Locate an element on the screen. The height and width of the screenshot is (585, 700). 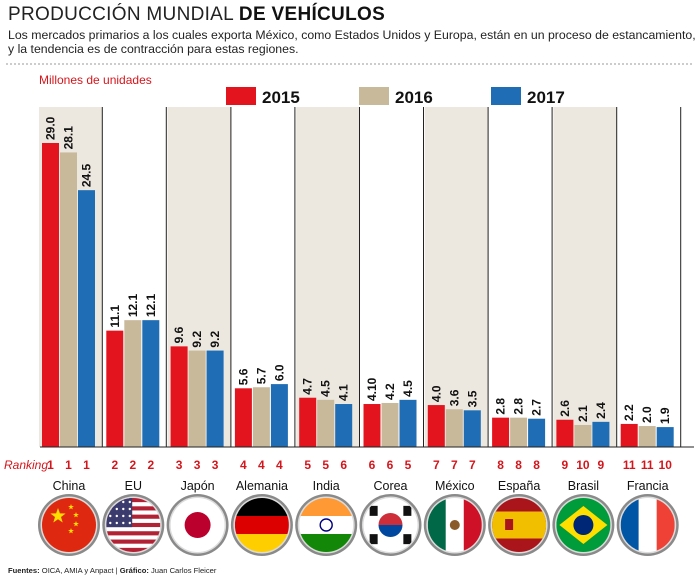
title-light: PRODUCCIÓN MUNDIAL is located at coordinates (121, 14).